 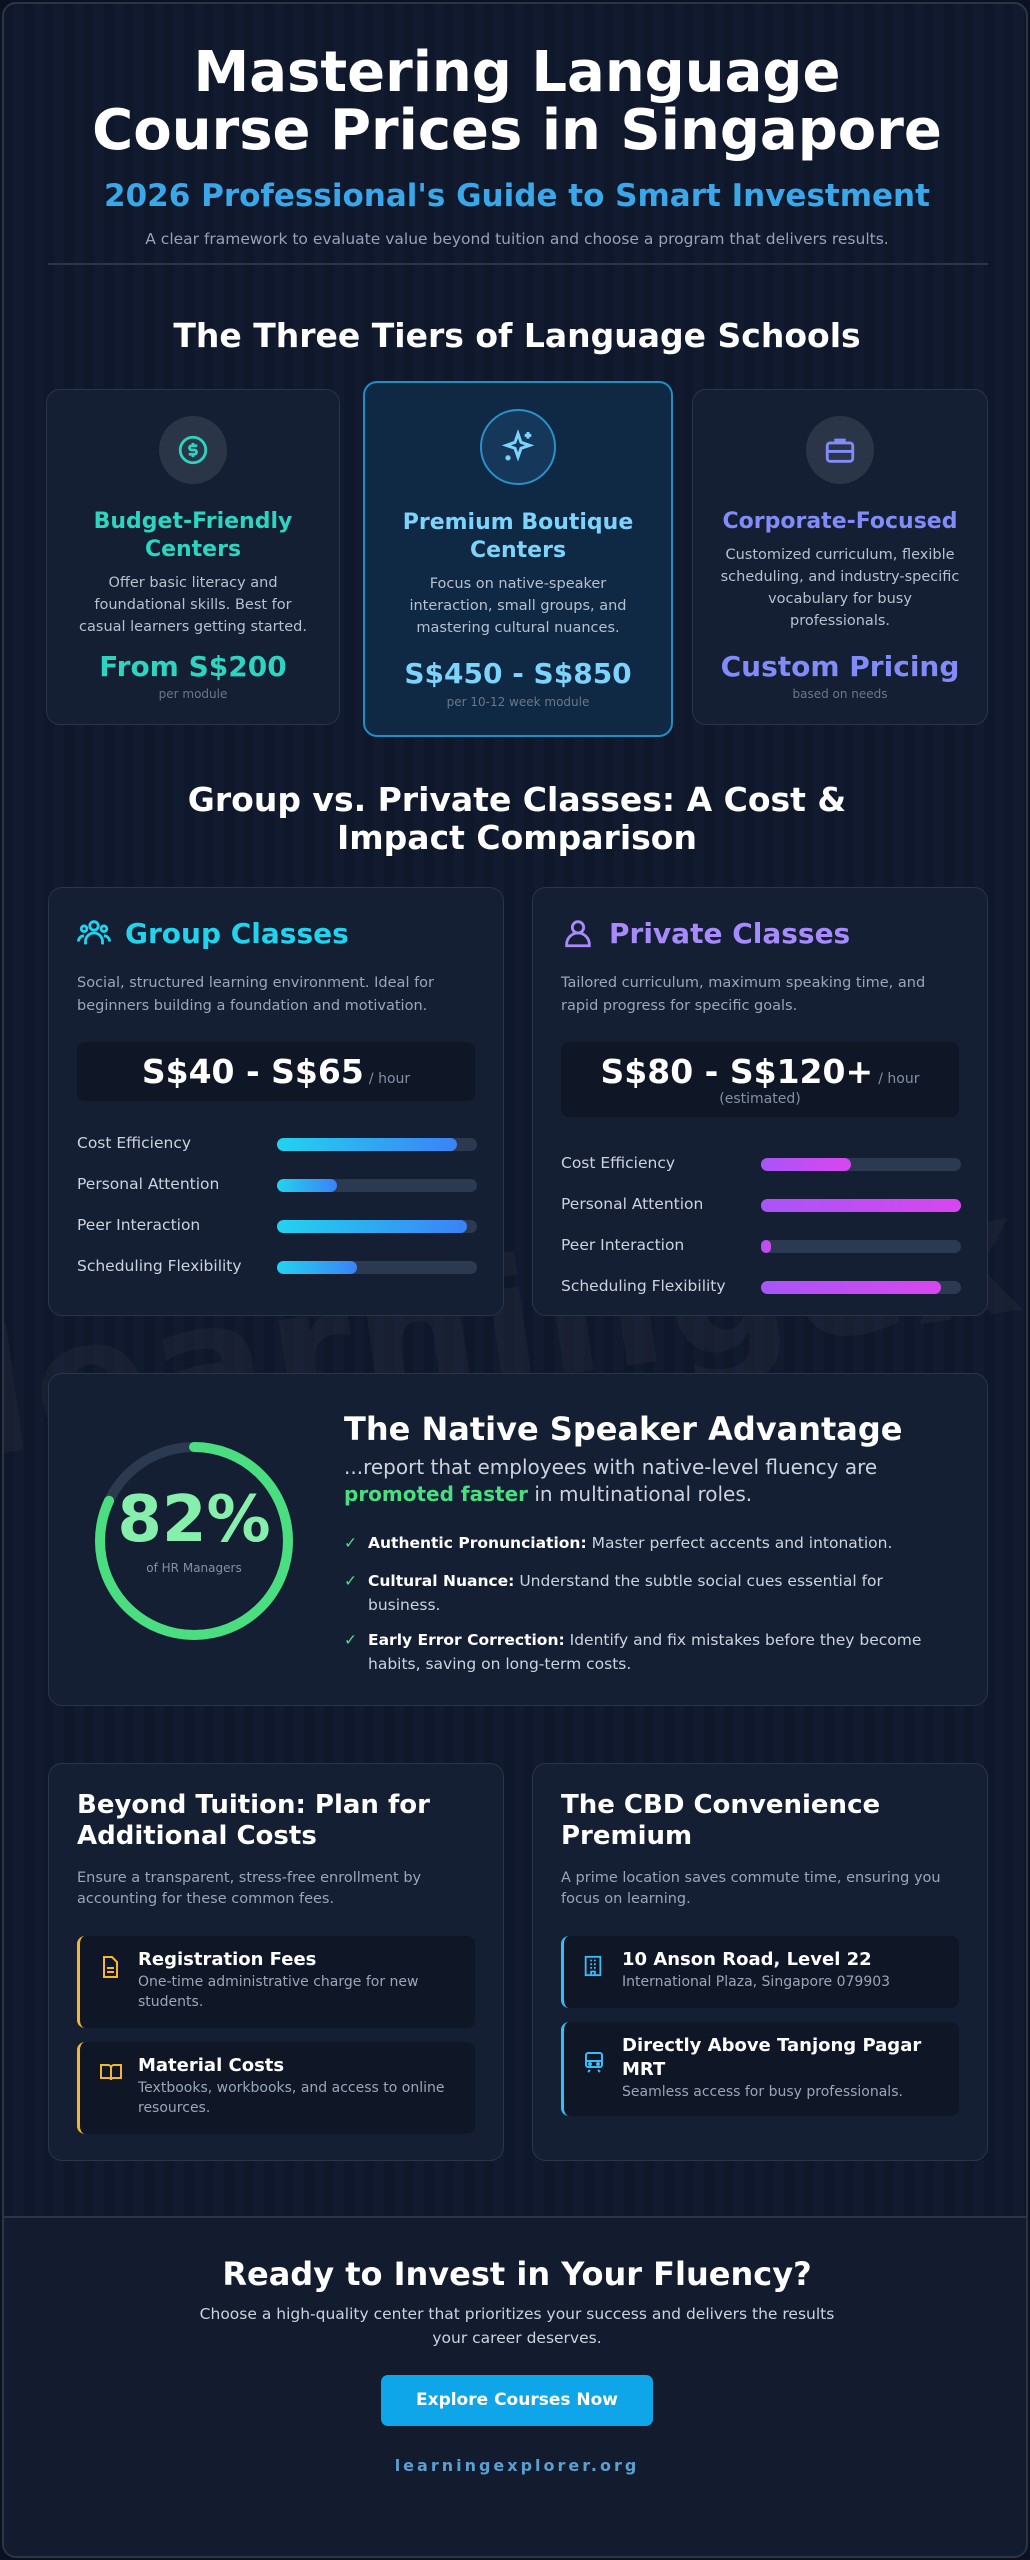 I want to click on point-label: Authentic Pronunciation:, so click(x=477, y=1543).